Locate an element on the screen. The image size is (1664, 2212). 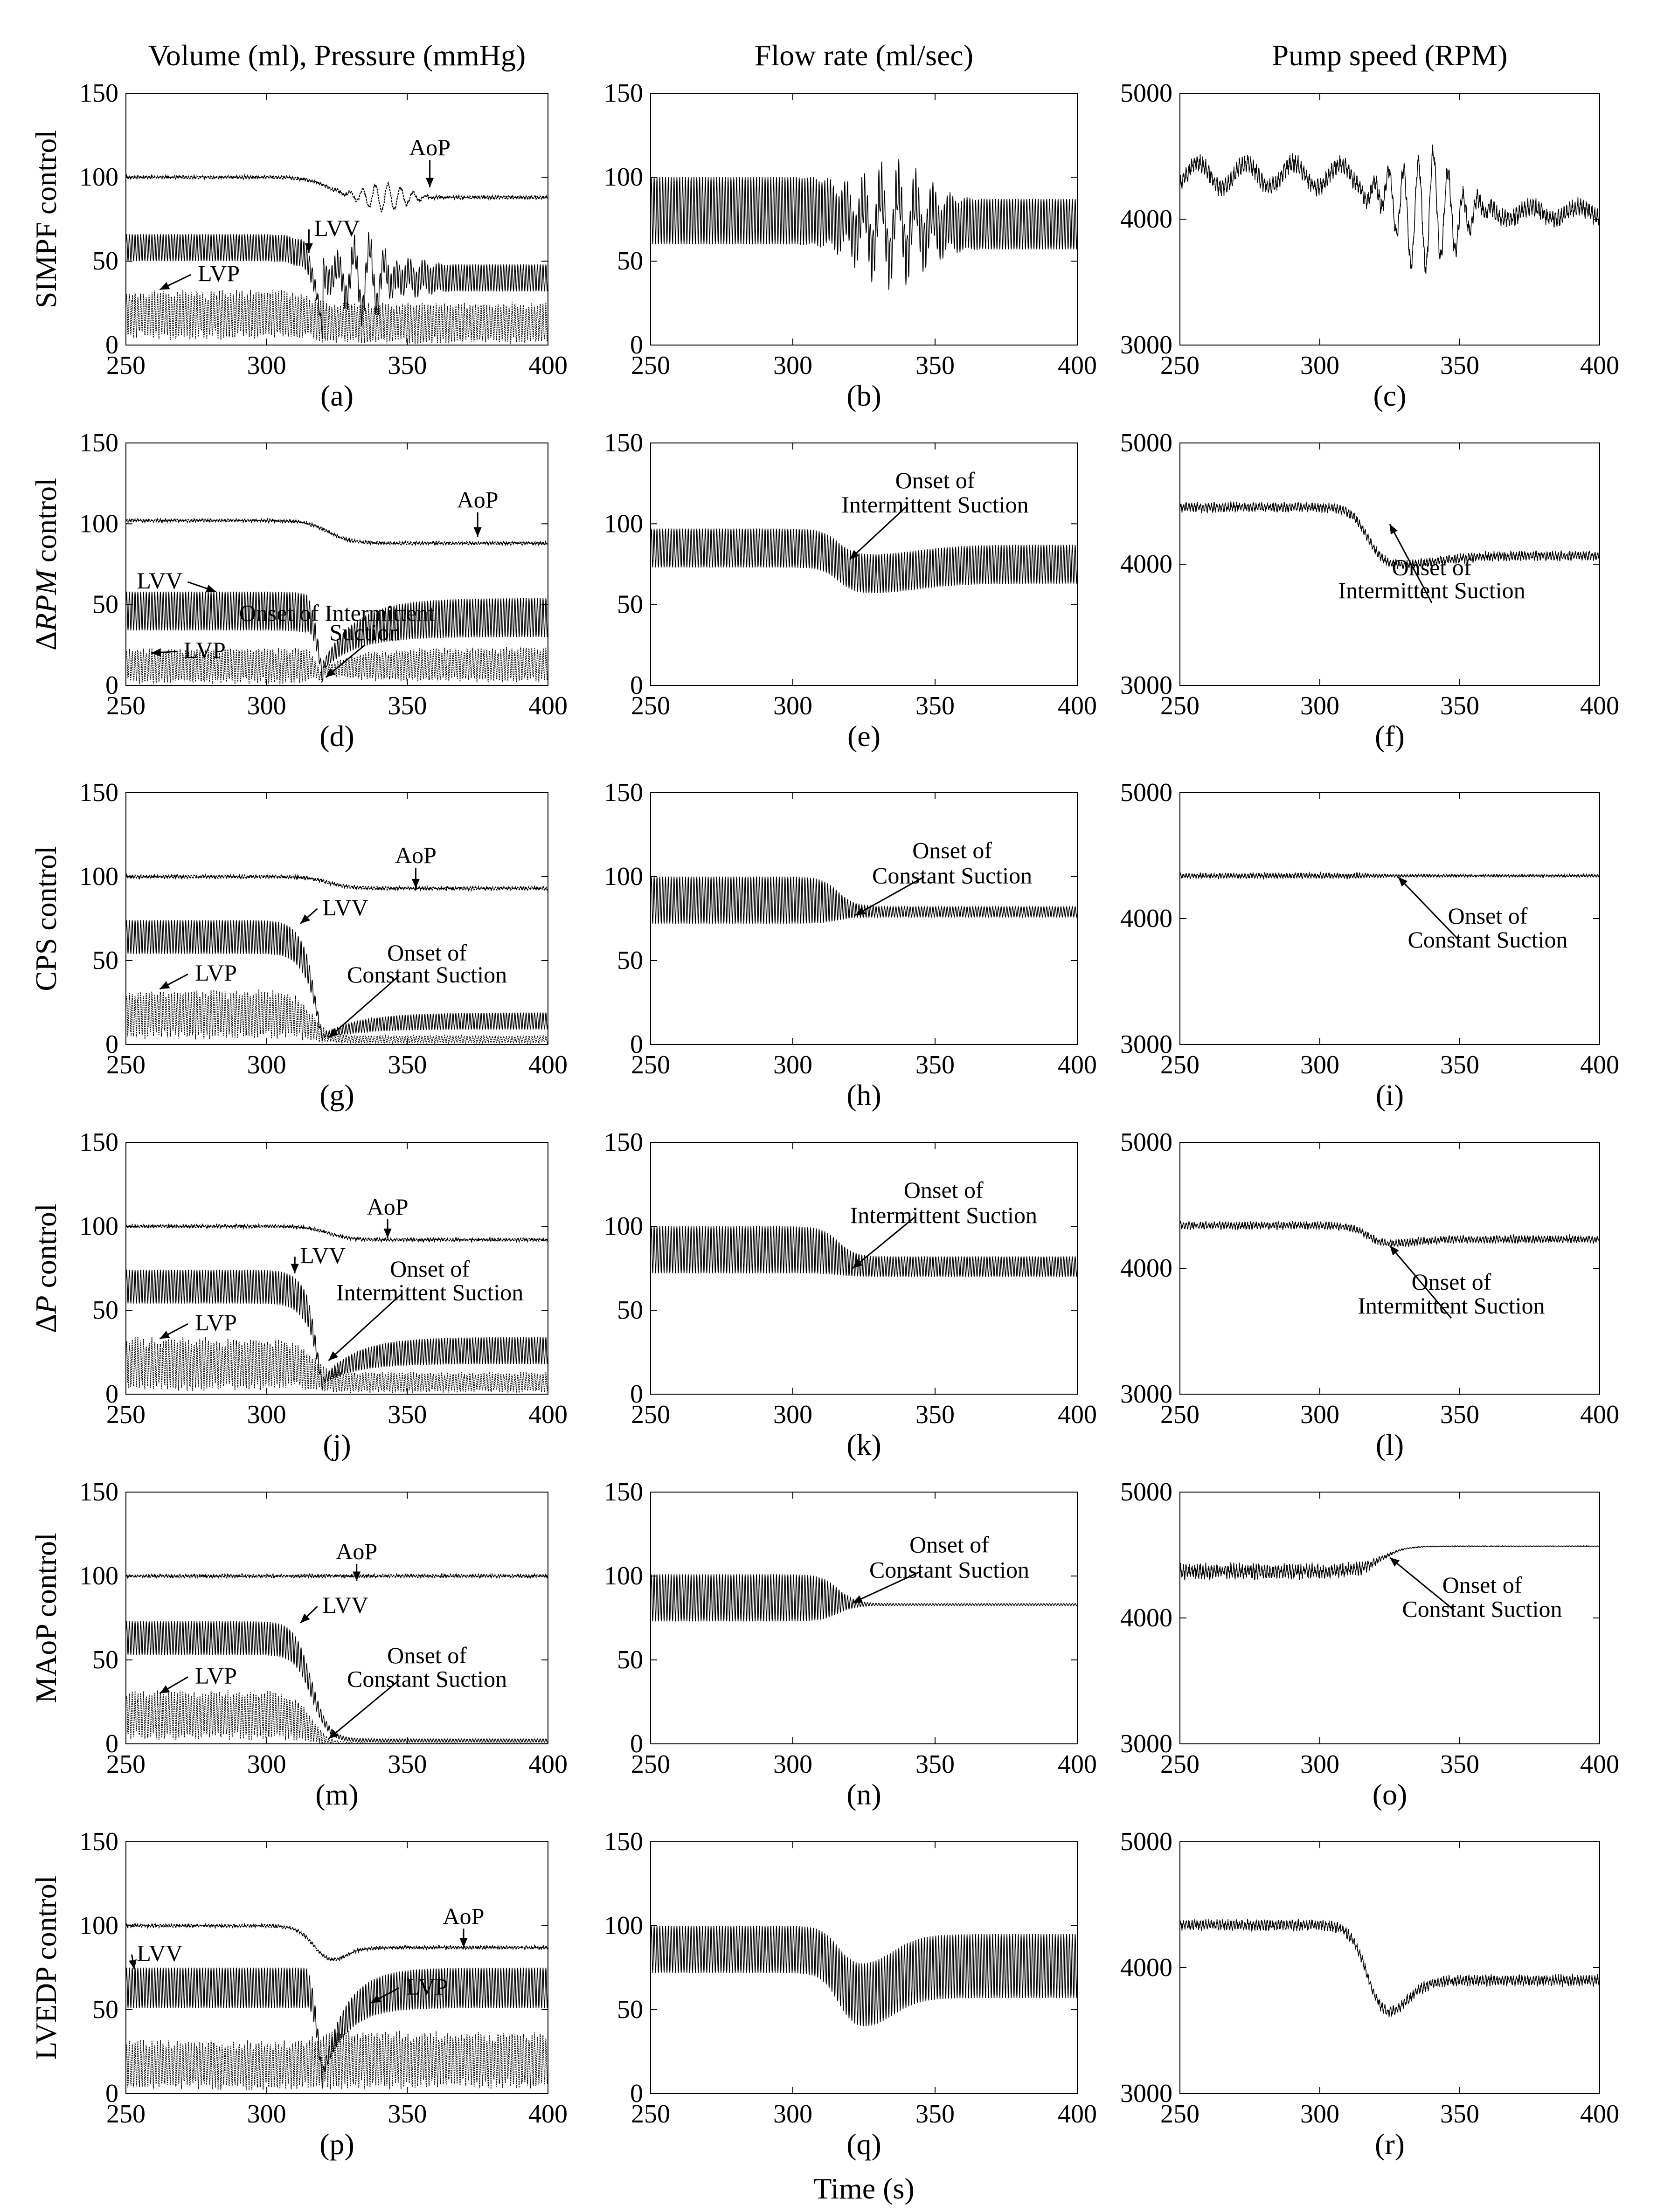
series-speed is located at coordinates (1389, 210).